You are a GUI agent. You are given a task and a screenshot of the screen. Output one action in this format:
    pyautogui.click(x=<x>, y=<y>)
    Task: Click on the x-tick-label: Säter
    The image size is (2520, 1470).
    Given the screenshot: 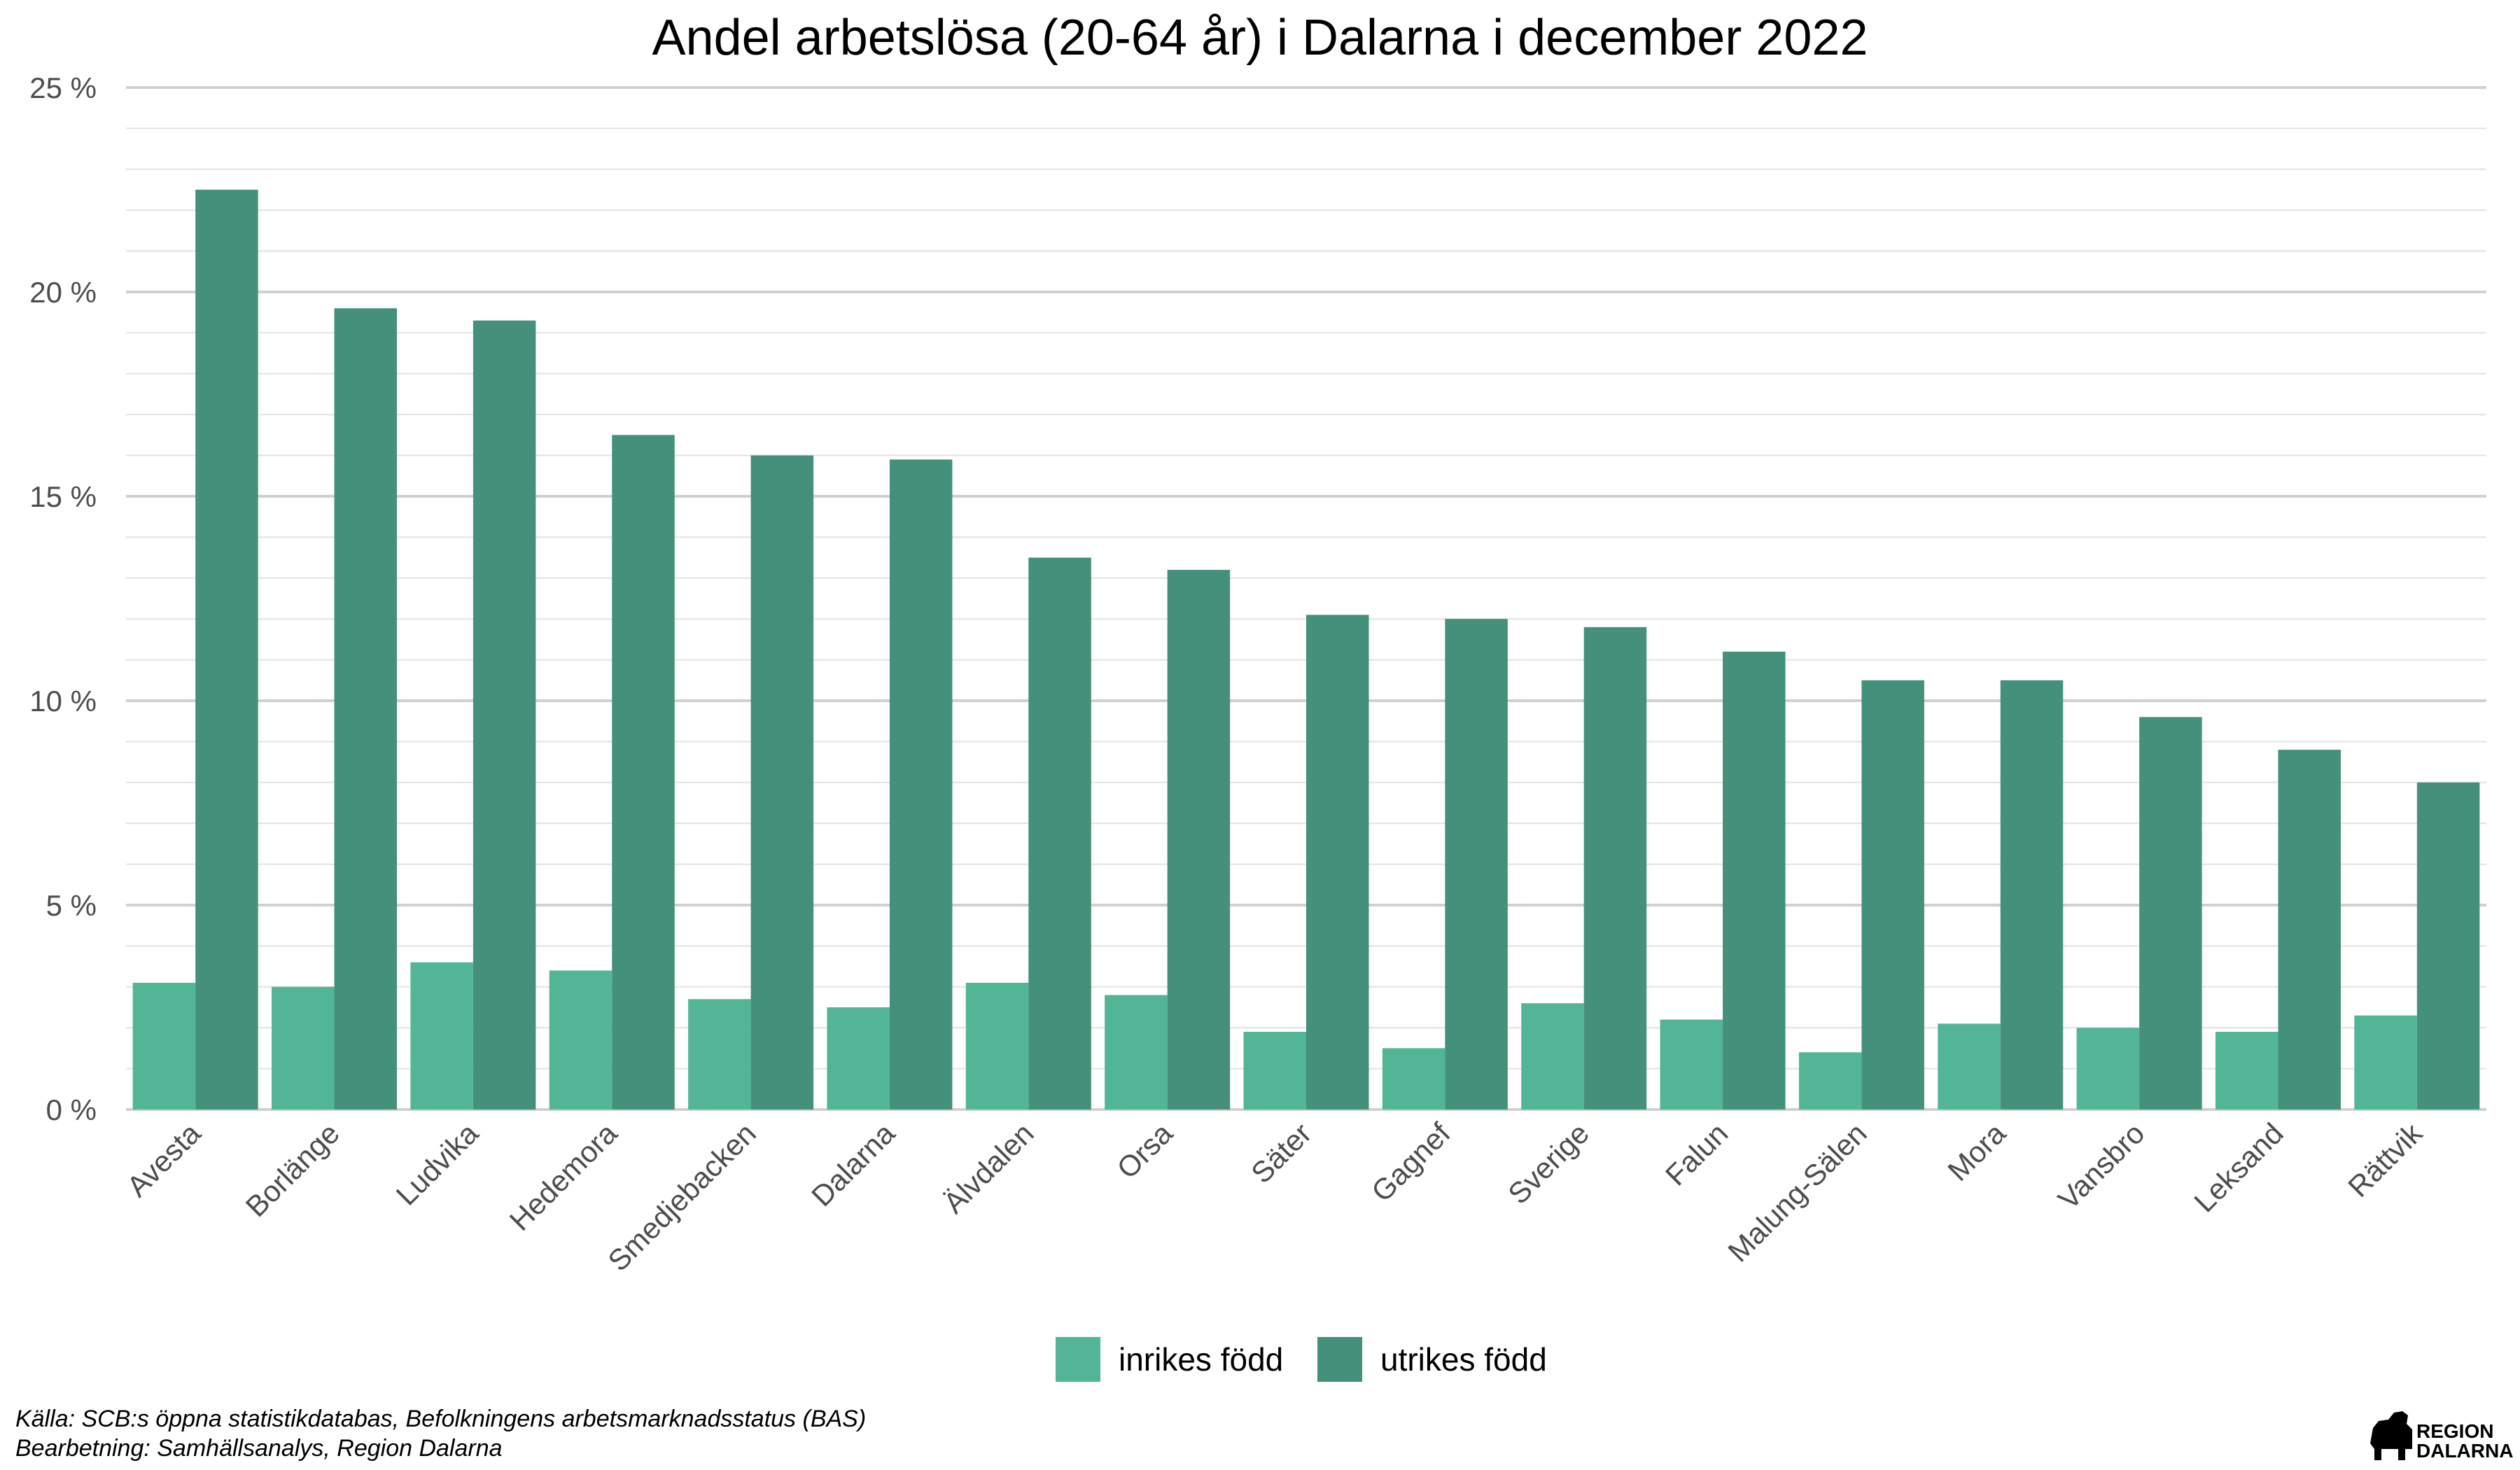 What is the action you would take?
    pyautogui.click(x=1281, y=1152)
    